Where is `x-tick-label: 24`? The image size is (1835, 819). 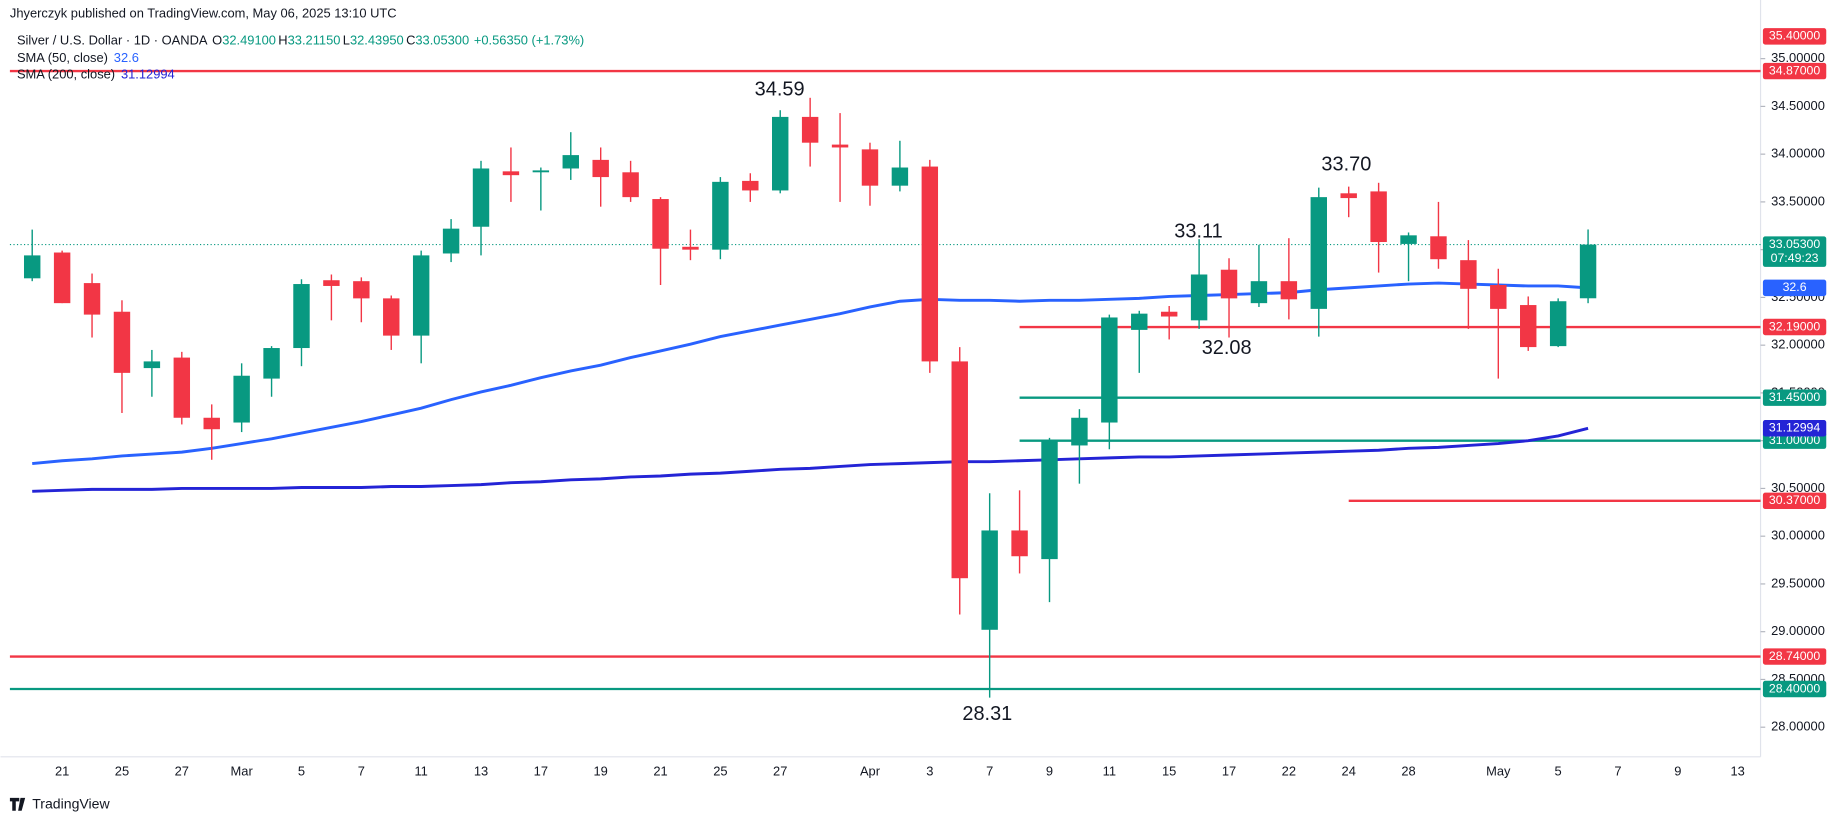 x-tick-label: 24 is located at coordinates (1349, 770).